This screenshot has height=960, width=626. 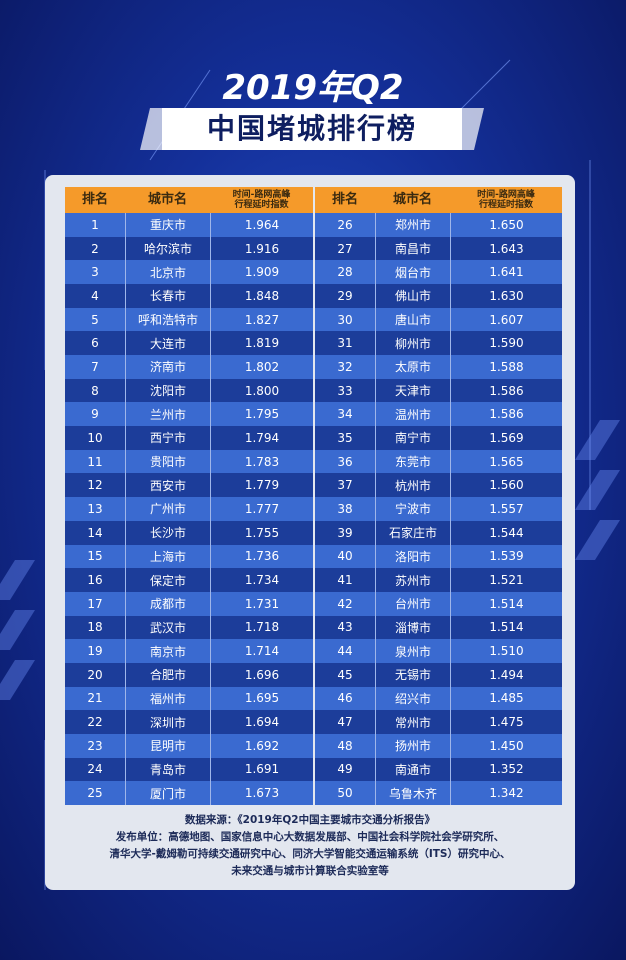 What do you see at coordinates (95, 651) in the screenshot?
I see `rank: 19` at bounding box center [95, 651].